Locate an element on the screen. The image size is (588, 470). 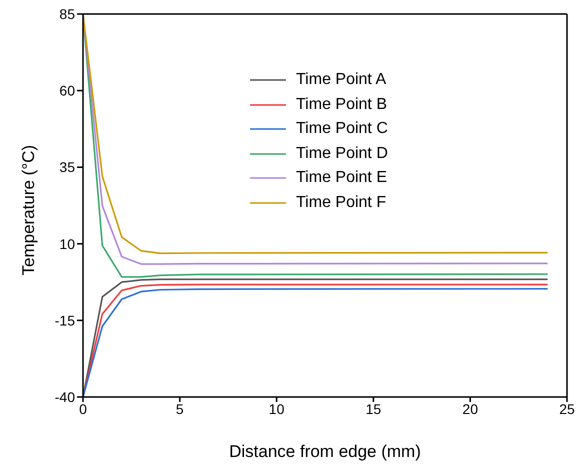
y-tick-label: 35 is located at coordinates (67, 167).